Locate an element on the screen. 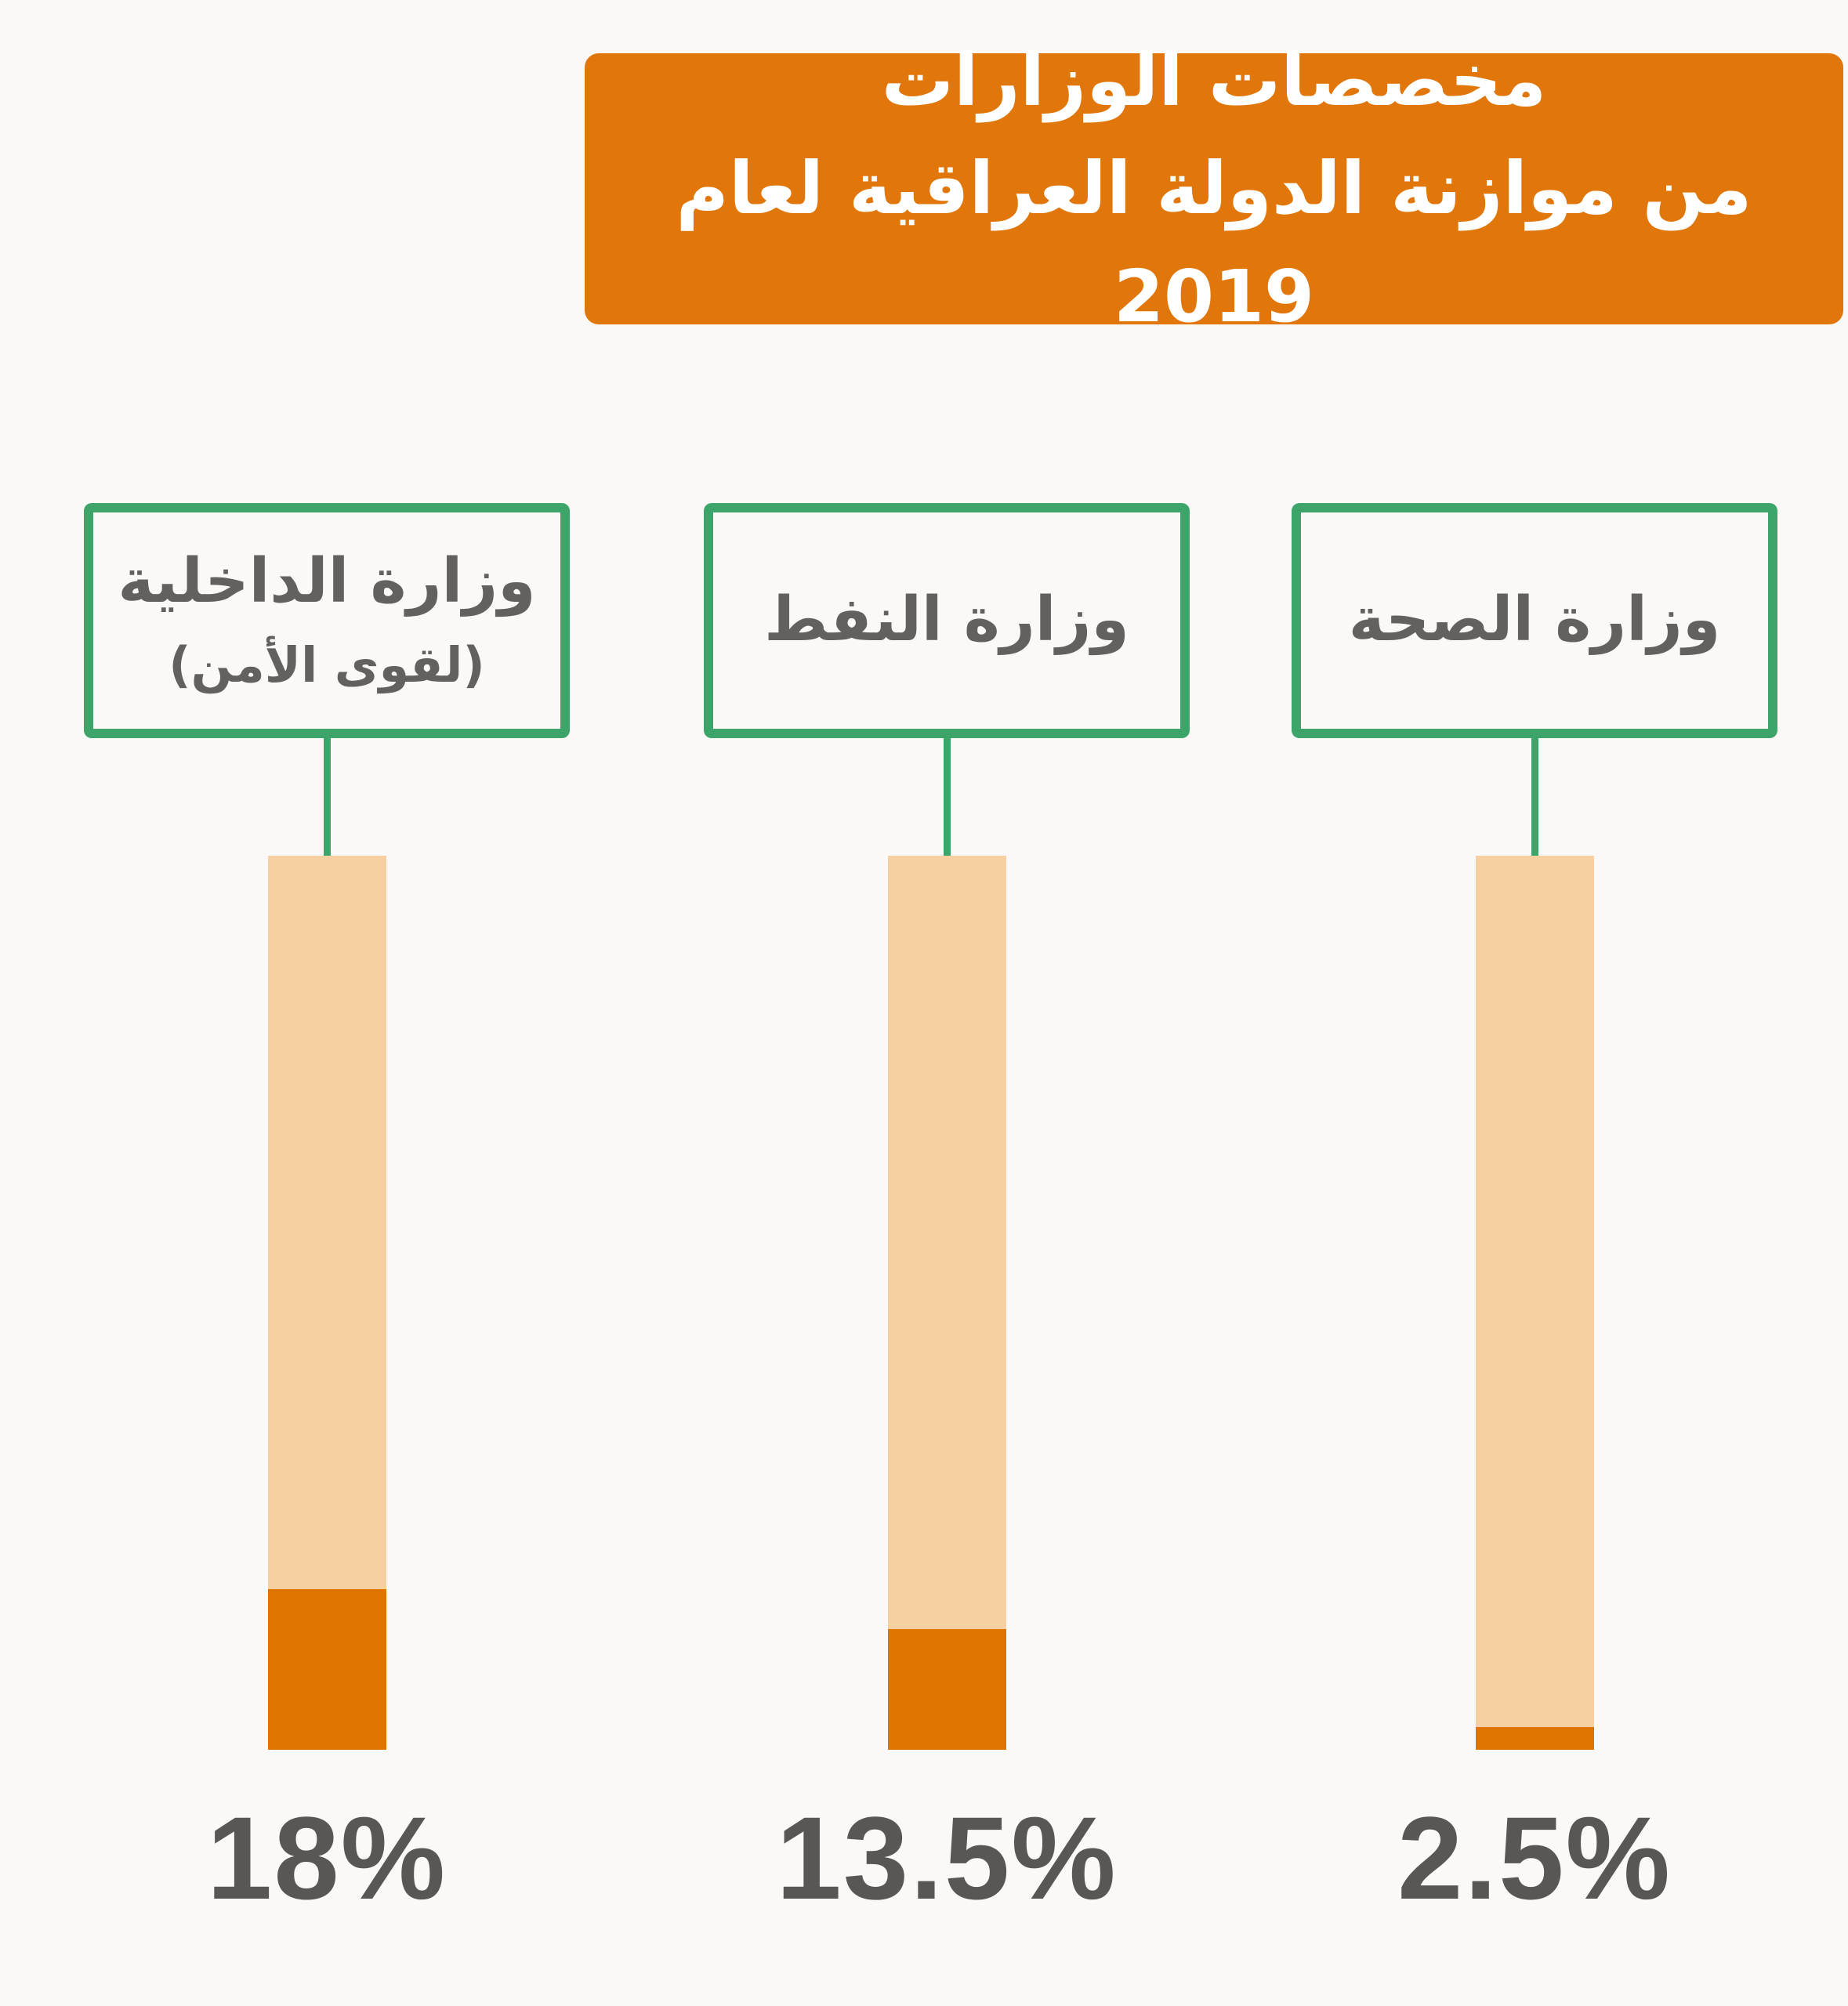  value-label: 2.5% is located at coordinates (1534, 1858).